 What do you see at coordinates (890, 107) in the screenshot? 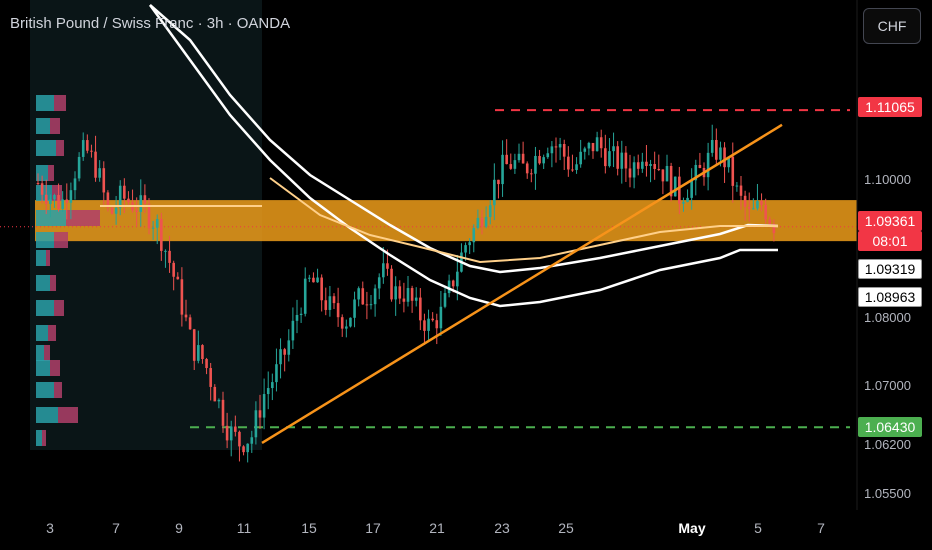
I see `resistance-price-tag: 1.11065` at bounding box center [890, 107].